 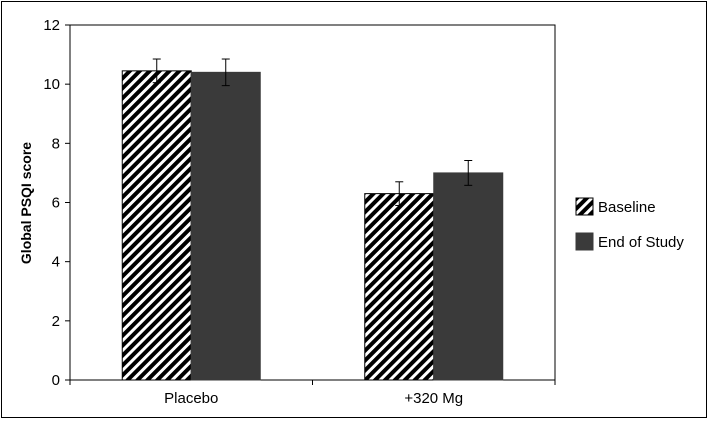 I want to click on legend-label: Baseline, so click(x=627, y=207).